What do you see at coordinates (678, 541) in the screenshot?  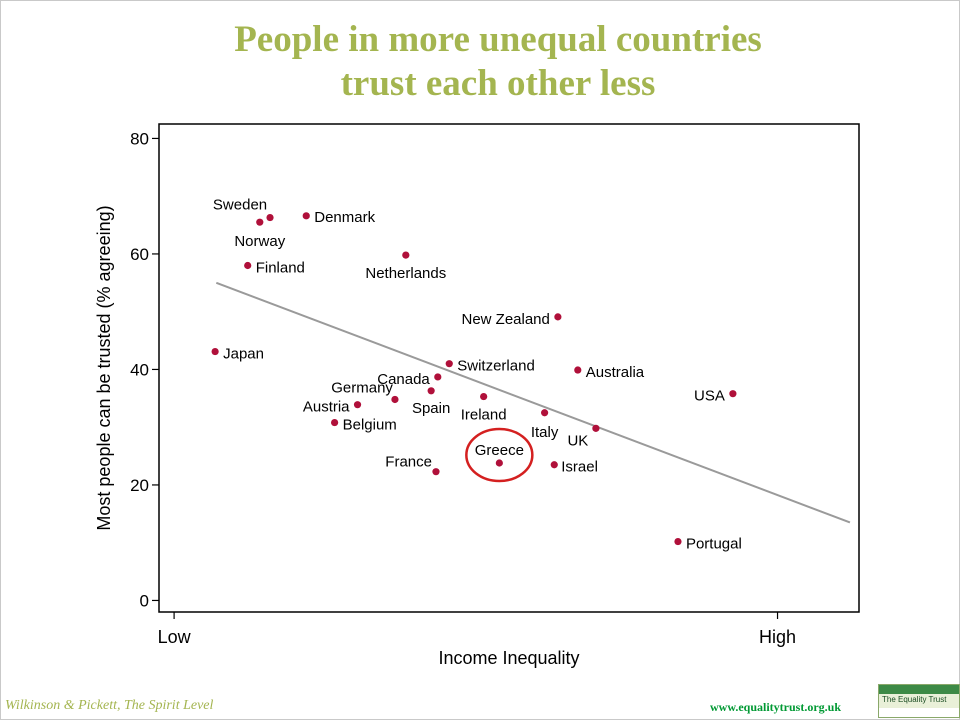 I see `point-portugal` at bounding box center [678, 541].